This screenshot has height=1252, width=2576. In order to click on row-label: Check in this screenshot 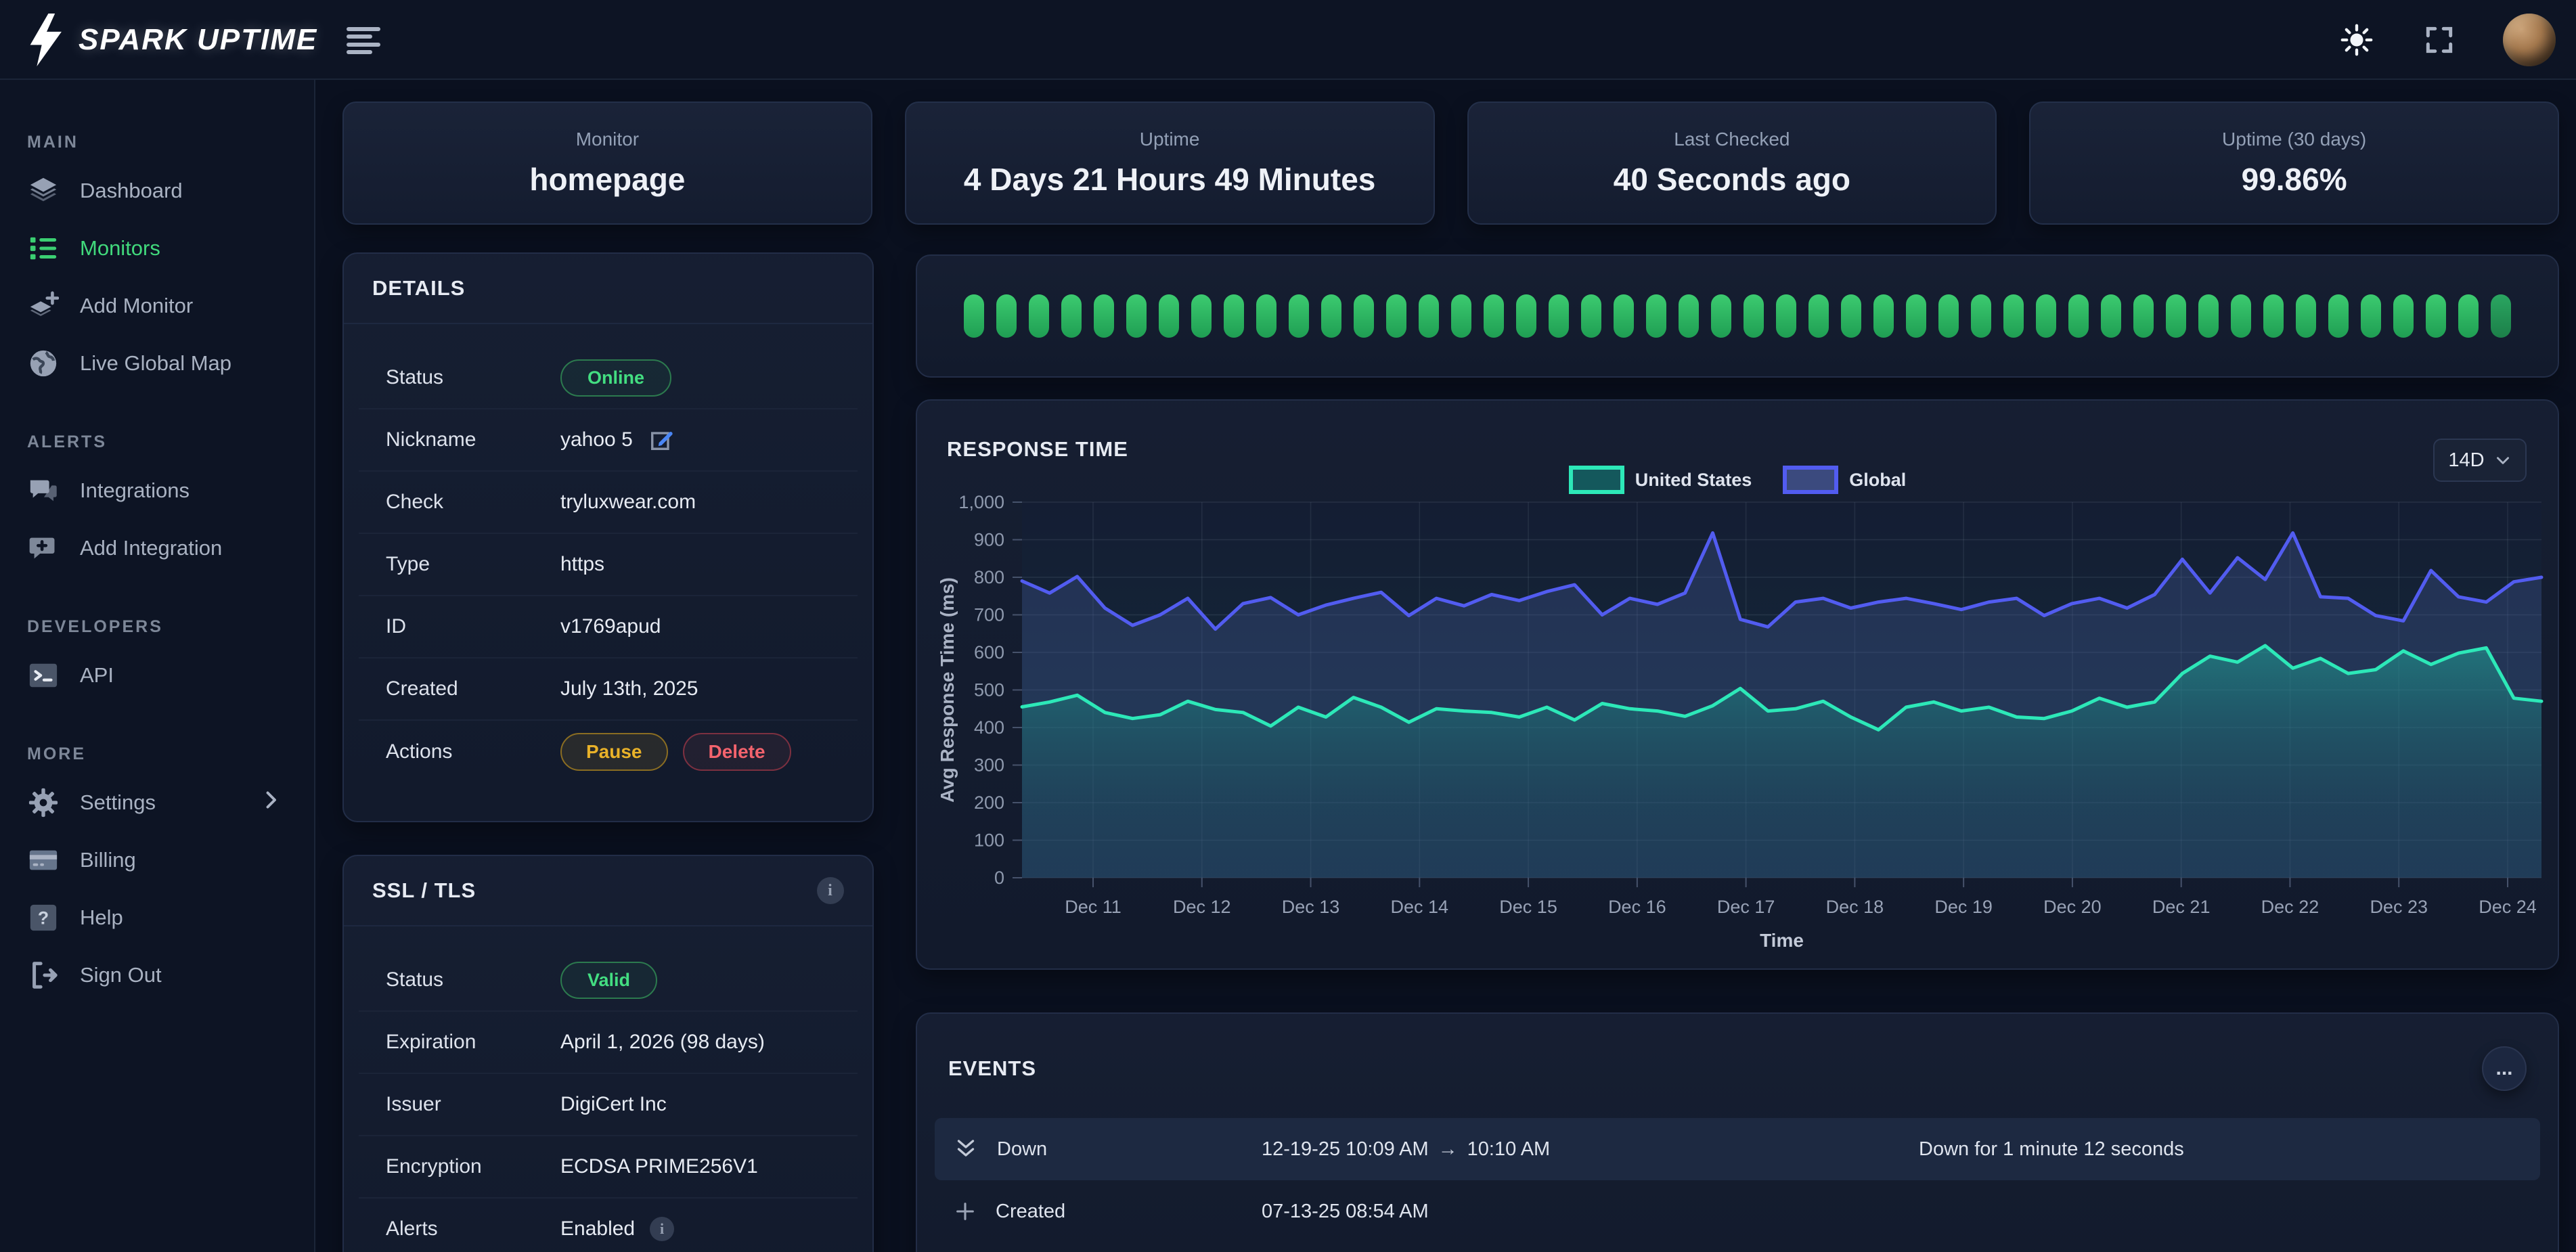, I will do `click(415, 502)`.